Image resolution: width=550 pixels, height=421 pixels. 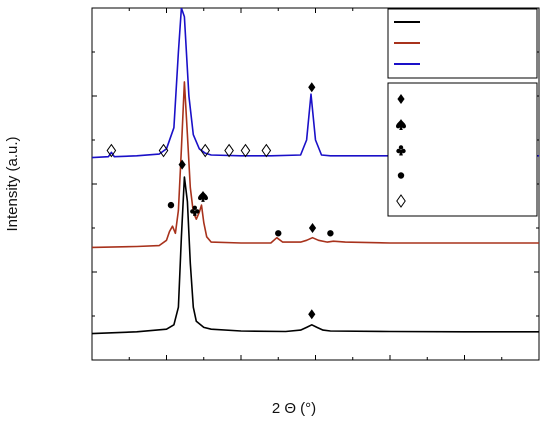 What do you see at coordinates (462, 149) in the screenshot?
I see `phase-legend-box` at bounding box center [462, 149].